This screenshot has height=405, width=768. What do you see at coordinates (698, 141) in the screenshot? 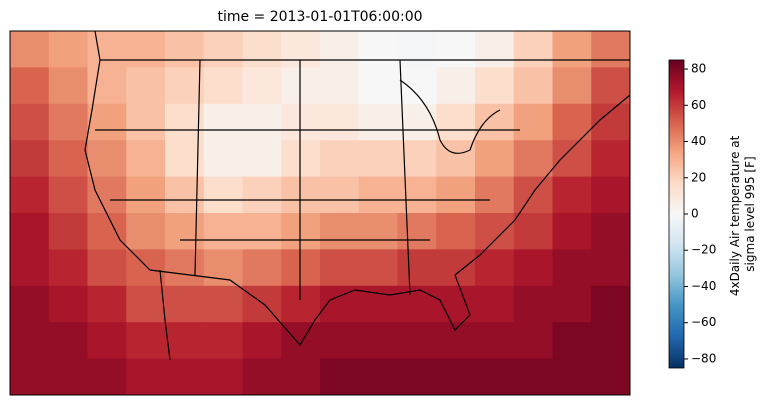
I see `colorbar-tick-label: 40` at bounding box center [698, 141].